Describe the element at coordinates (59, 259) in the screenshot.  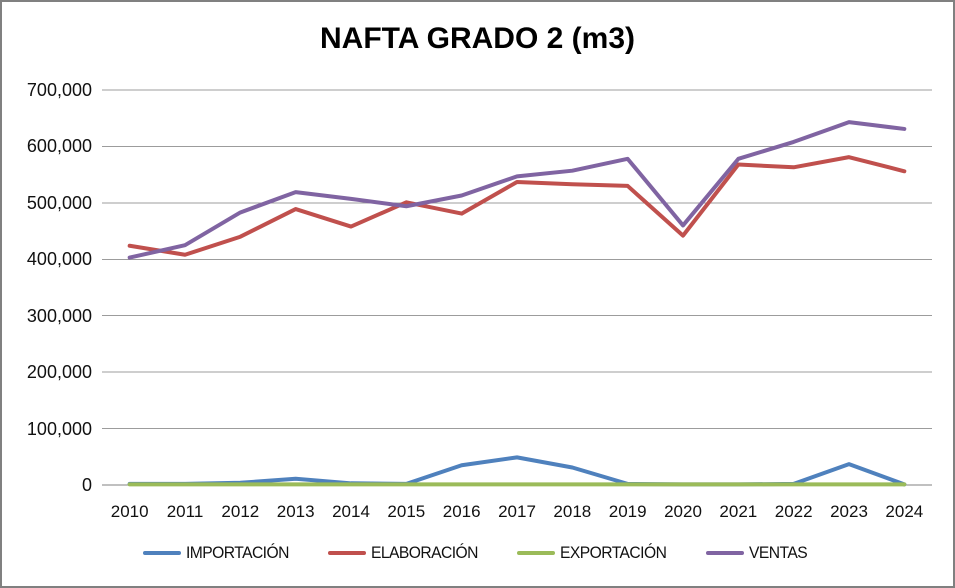
I see `y-axis-tick-label: 400,000` at that location.